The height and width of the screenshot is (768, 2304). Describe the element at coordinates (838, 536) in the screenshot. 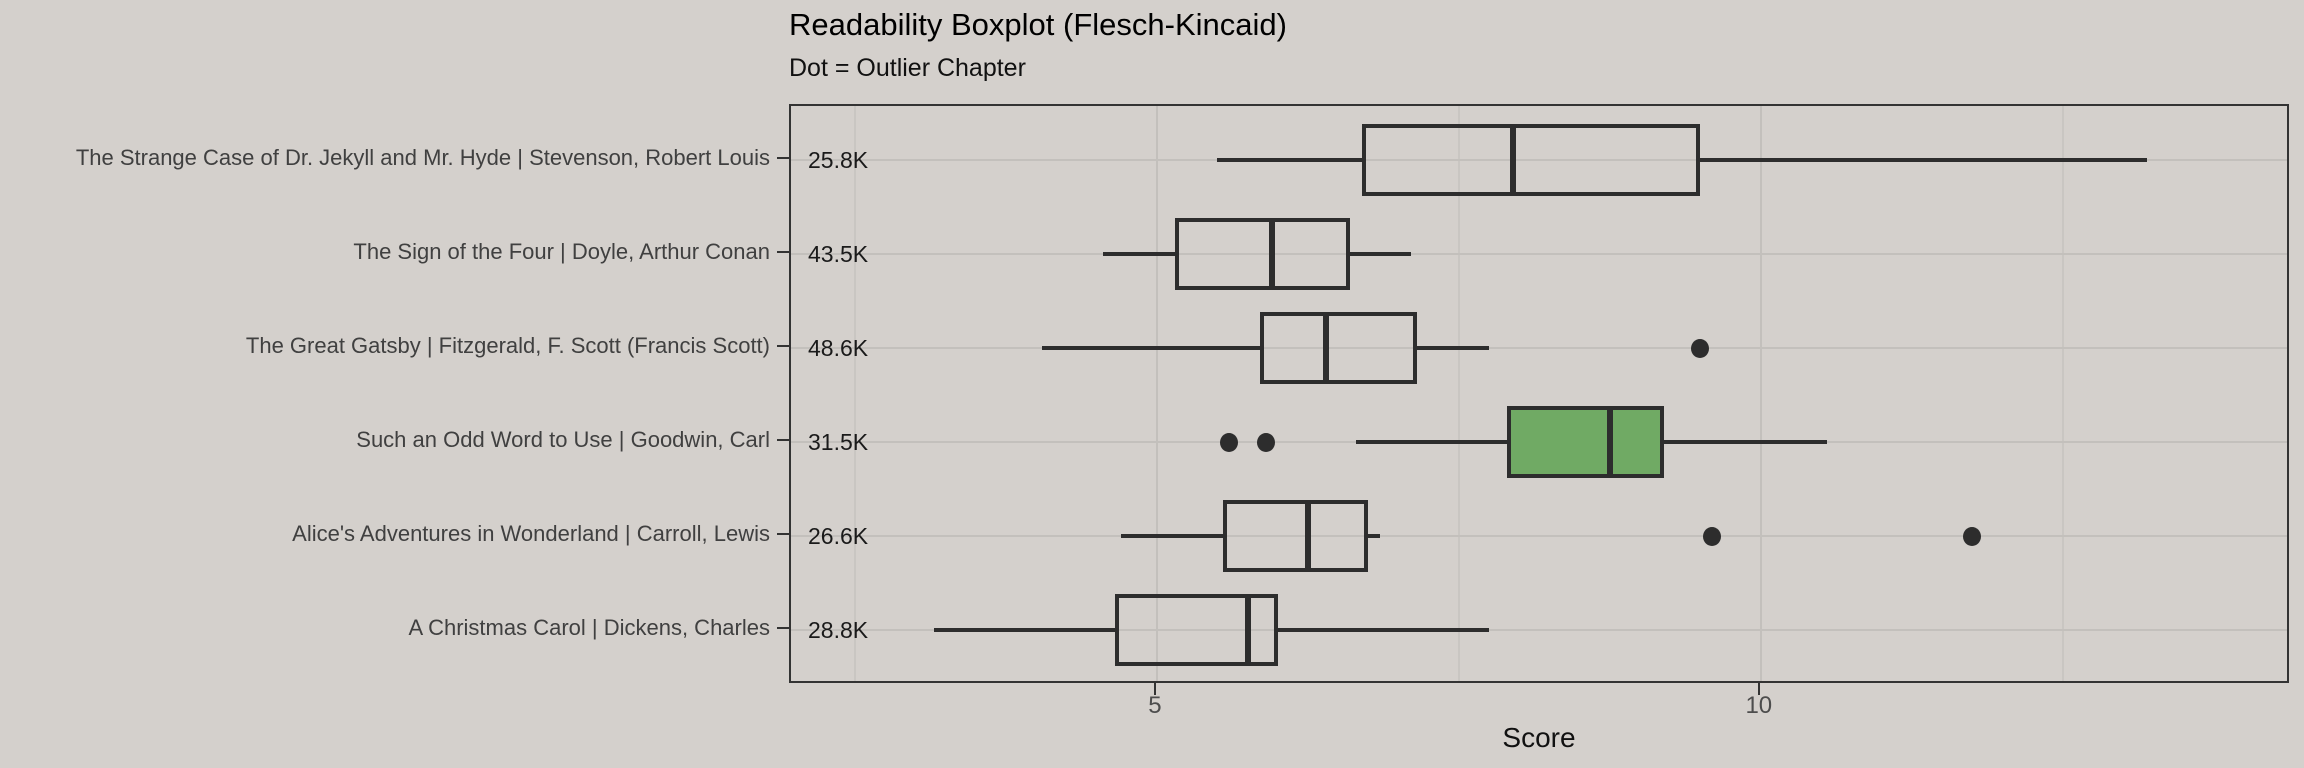

I see `word-count-label: 26.6K` at that location.